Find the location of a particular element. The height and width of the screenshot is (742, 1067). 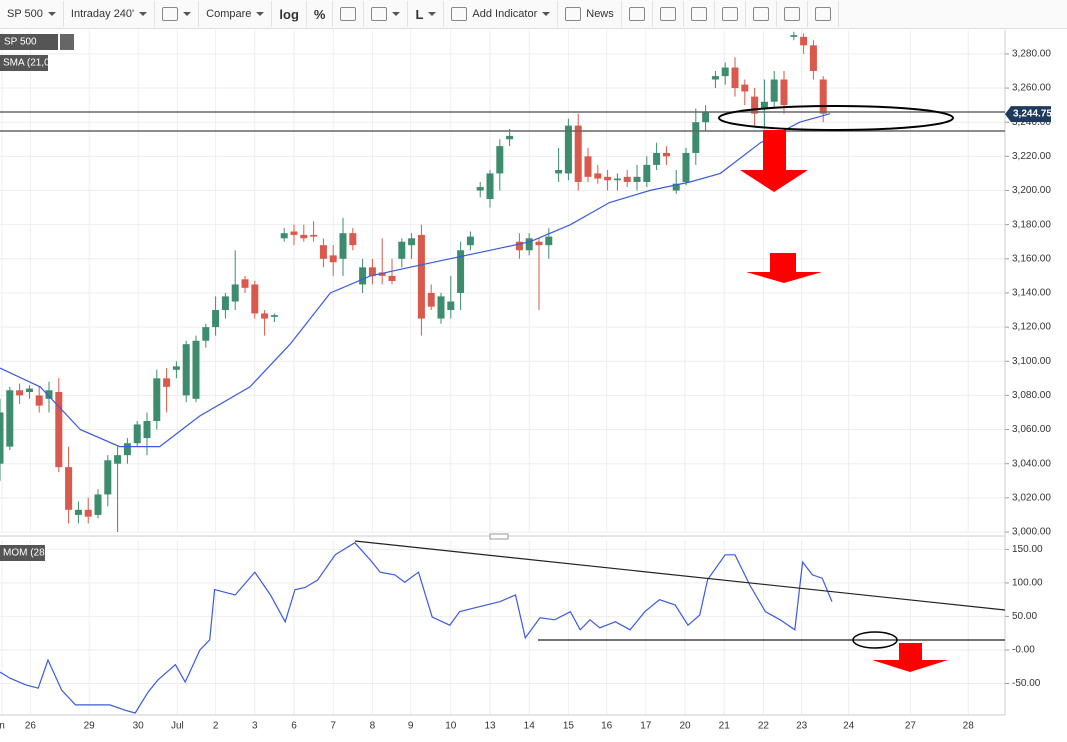

sma-badge is located at coordinates (24, 63).